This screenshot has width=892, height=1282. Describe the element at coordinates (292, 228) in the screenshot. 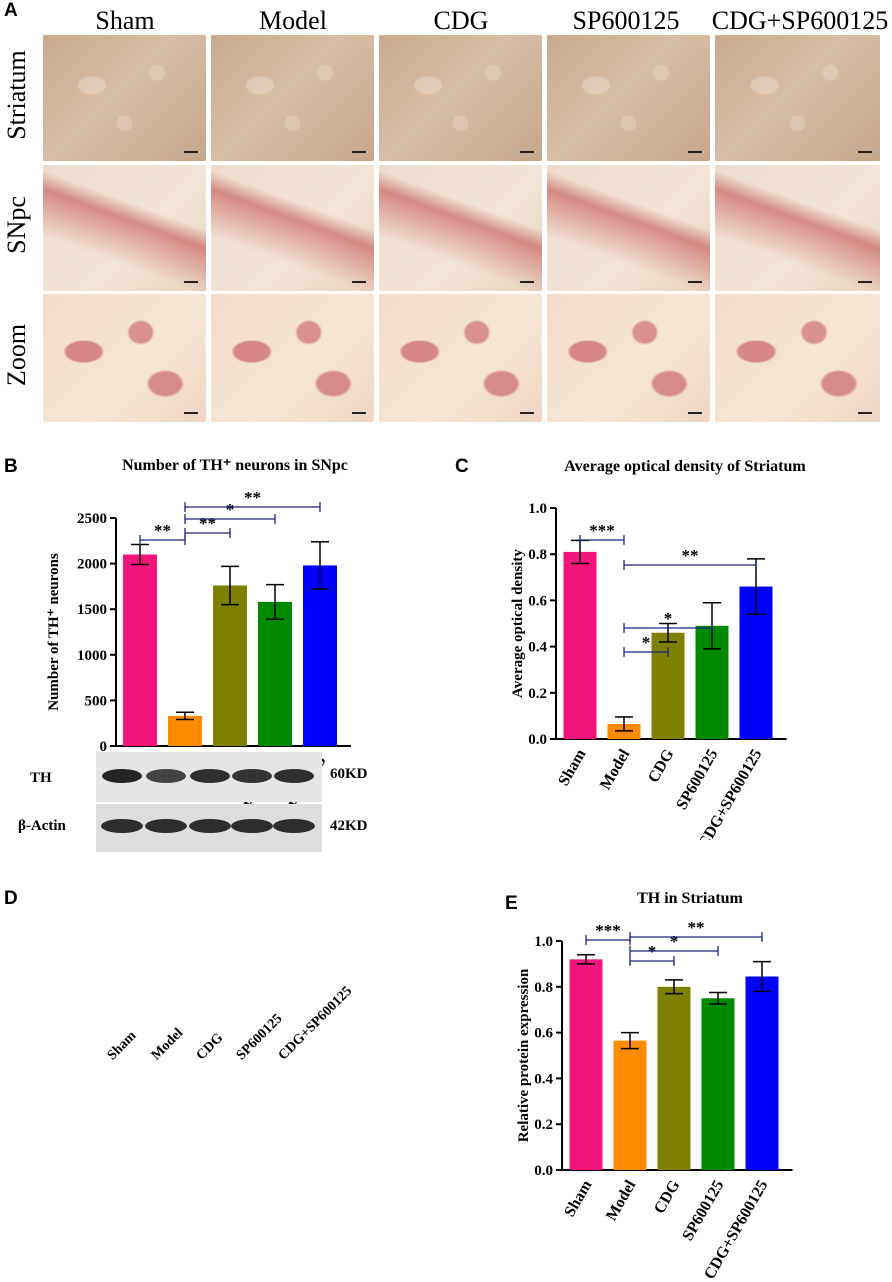

I see `micrograph-snpc-model` at that location.